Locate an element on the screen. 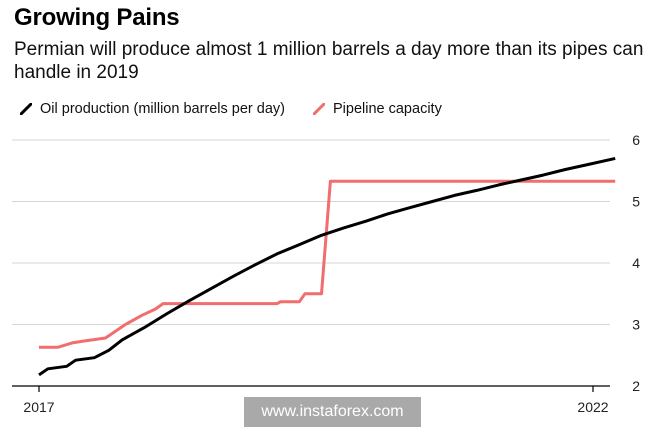  x-tick-label-2017: 2017 is located at coordinates (38, 407).